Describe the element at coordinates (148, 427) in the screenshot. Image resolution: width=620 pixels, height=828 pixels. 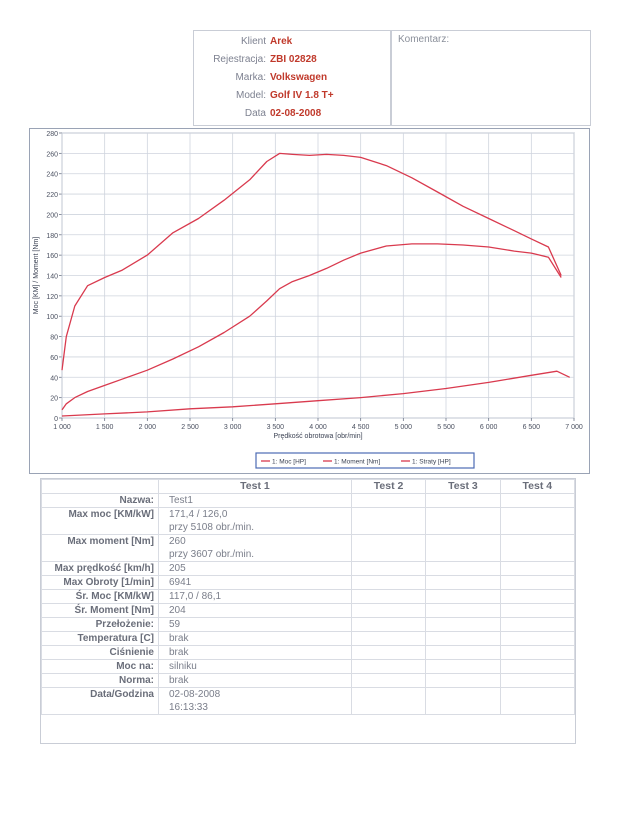
I see `x-tick-label: 2 000` at that location.